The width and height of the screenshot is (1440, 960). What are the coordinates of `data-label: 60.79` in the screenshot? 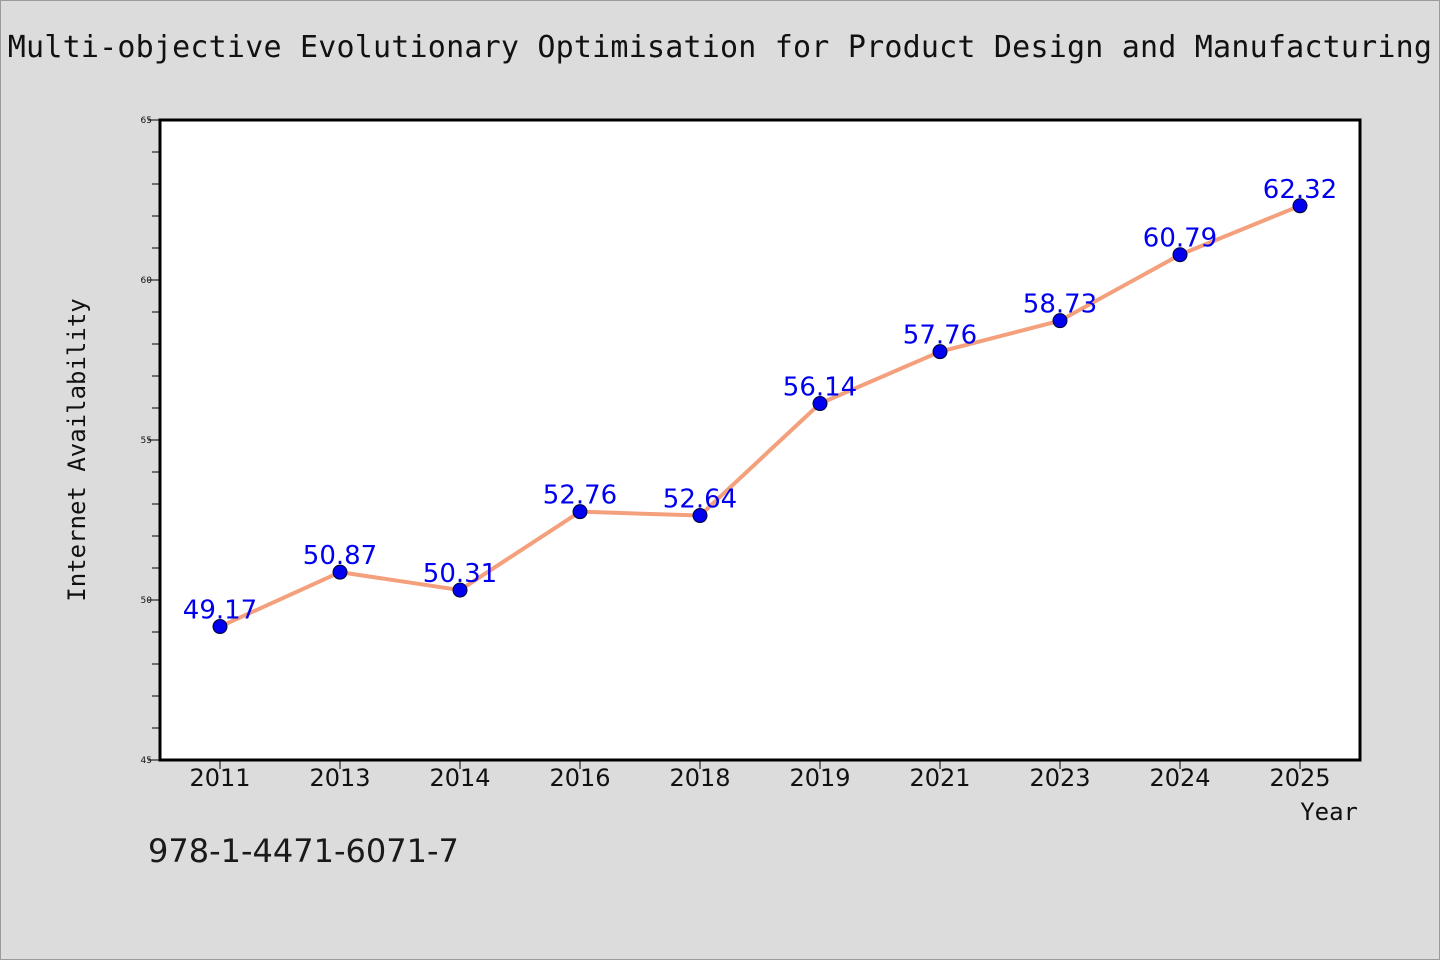 It's located at (1180, 239).